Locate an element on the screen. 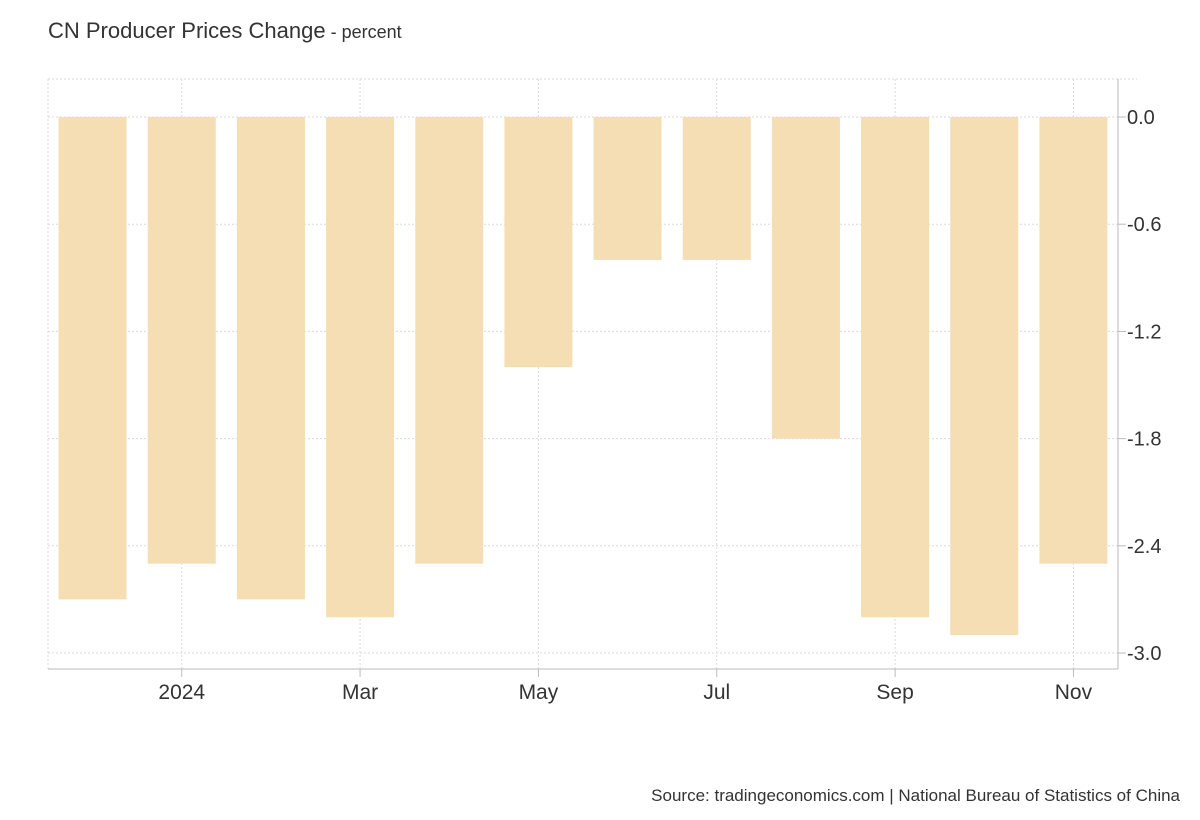  bar-aug-2024 is located at coordinates (805, 278).